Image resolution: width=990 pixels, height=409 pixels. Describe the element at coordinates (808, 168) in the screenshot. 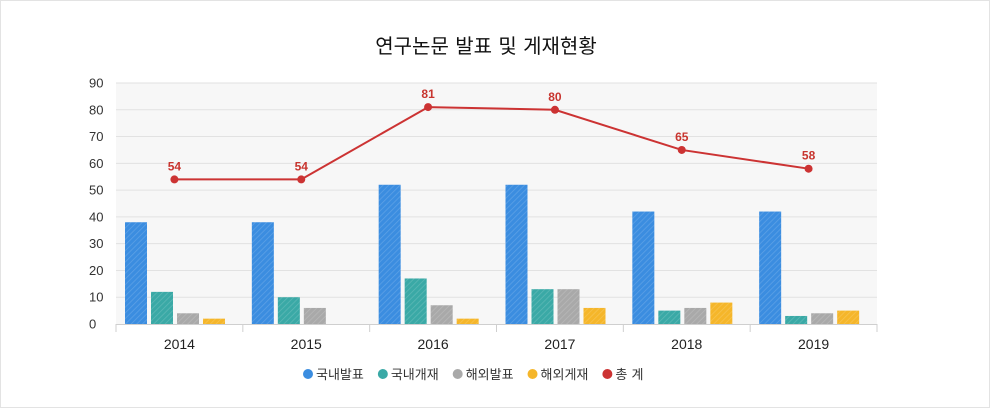

I see `total-point-2019` at that location.